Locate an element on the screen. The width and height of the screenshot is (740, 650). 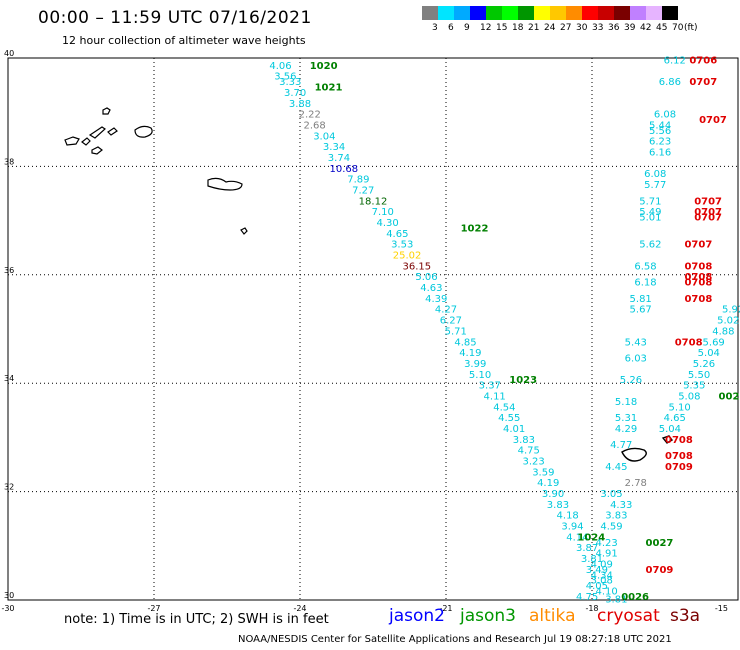
swh-value: 5.02 is located at coordinates (728, 321).